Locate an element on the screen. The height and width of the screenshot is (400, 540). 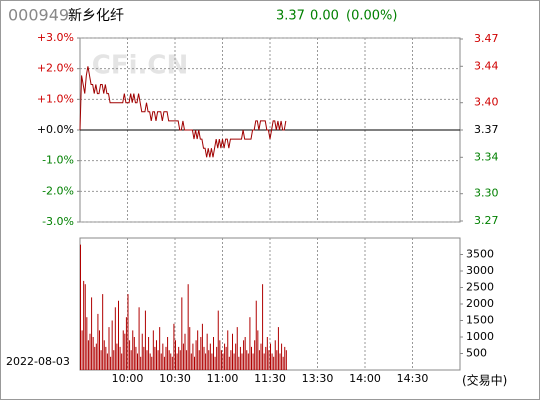
y-tick-label: -3.0% is located at coordinates (58, 221).